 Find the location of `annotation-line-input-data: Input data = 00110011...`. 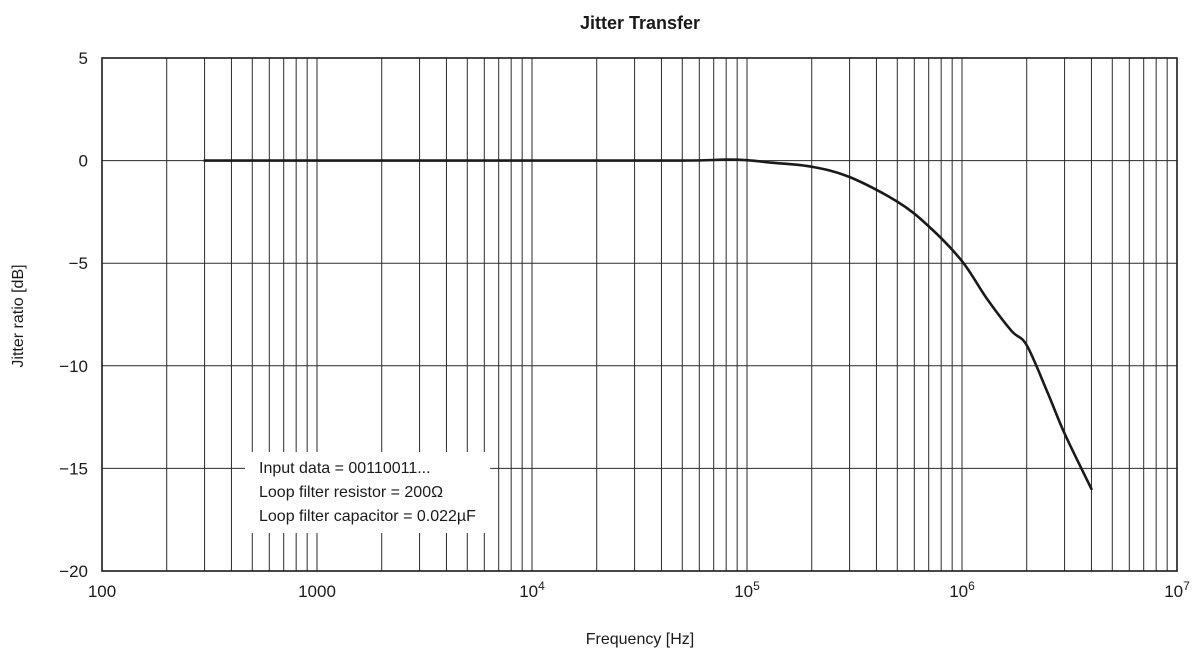

annotation-line-input-data: Input data = 00110011... is located at coordinates (345, 468).